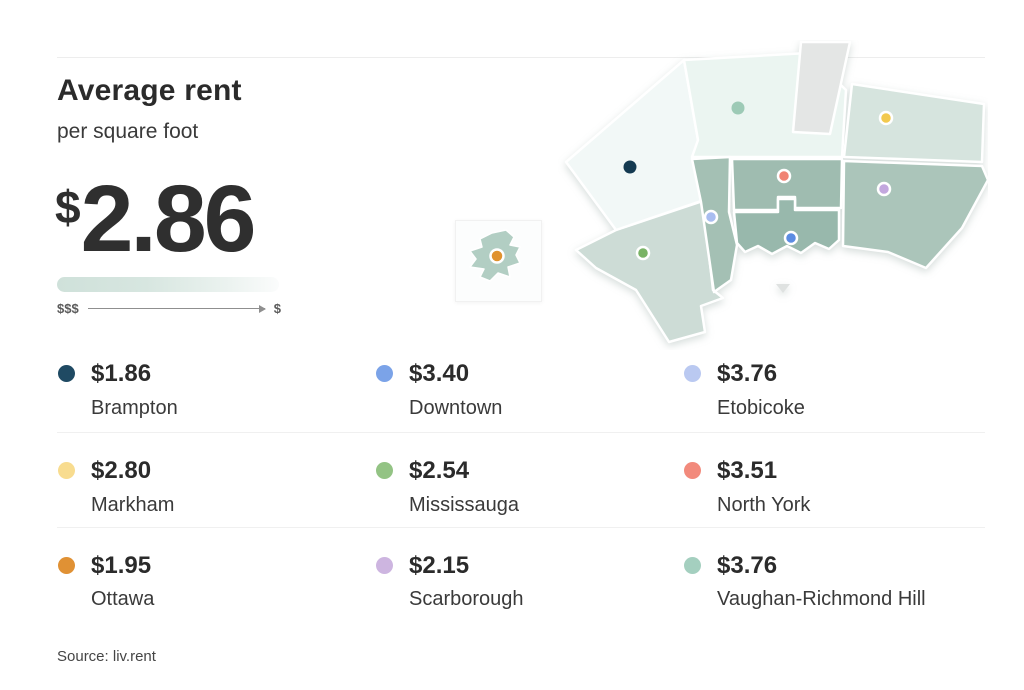 The height and width of the screenshot is (690, 1024). Describe the element at coordinates (764, 504) in the screenshot. I see `legend-city: North York` at that location.